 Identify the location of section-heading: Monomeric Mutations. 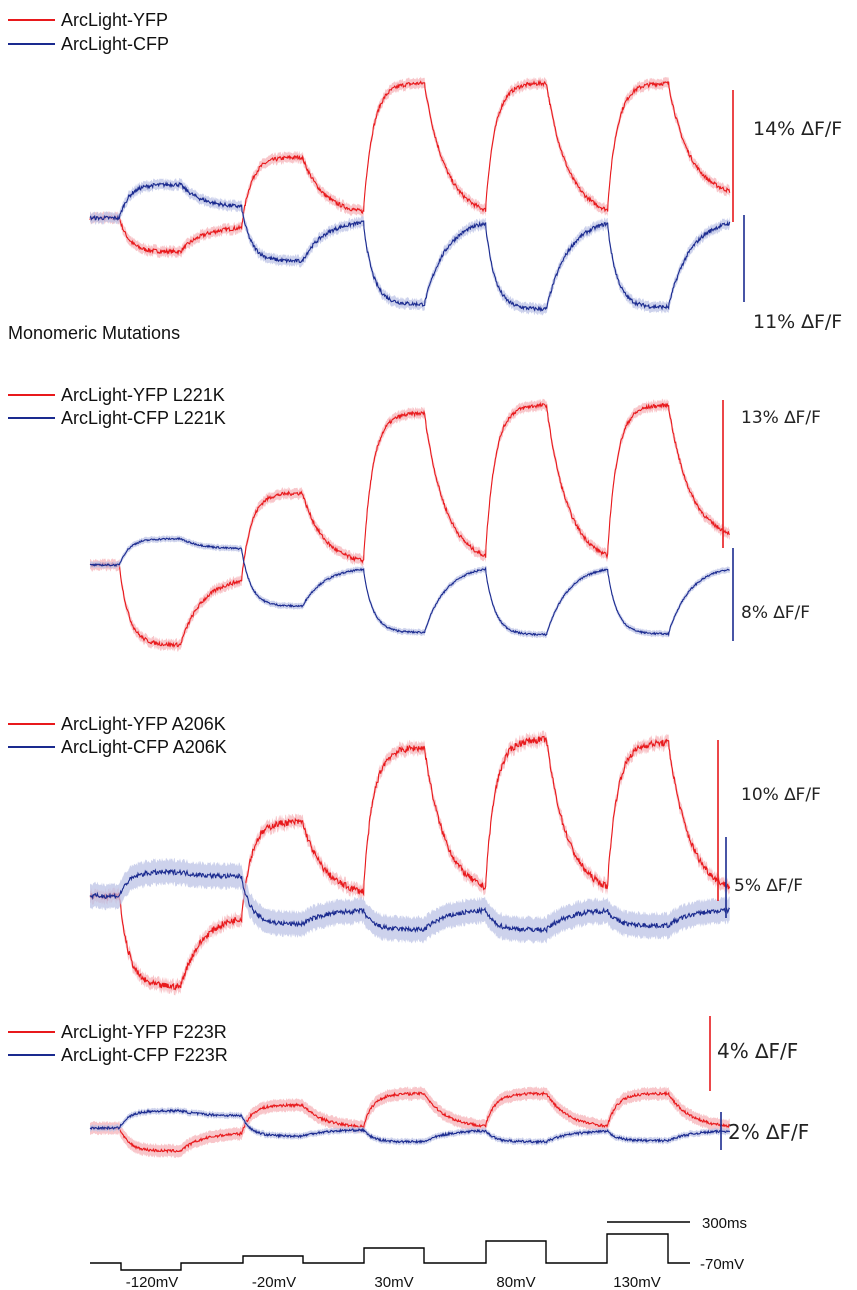
(94, 333).